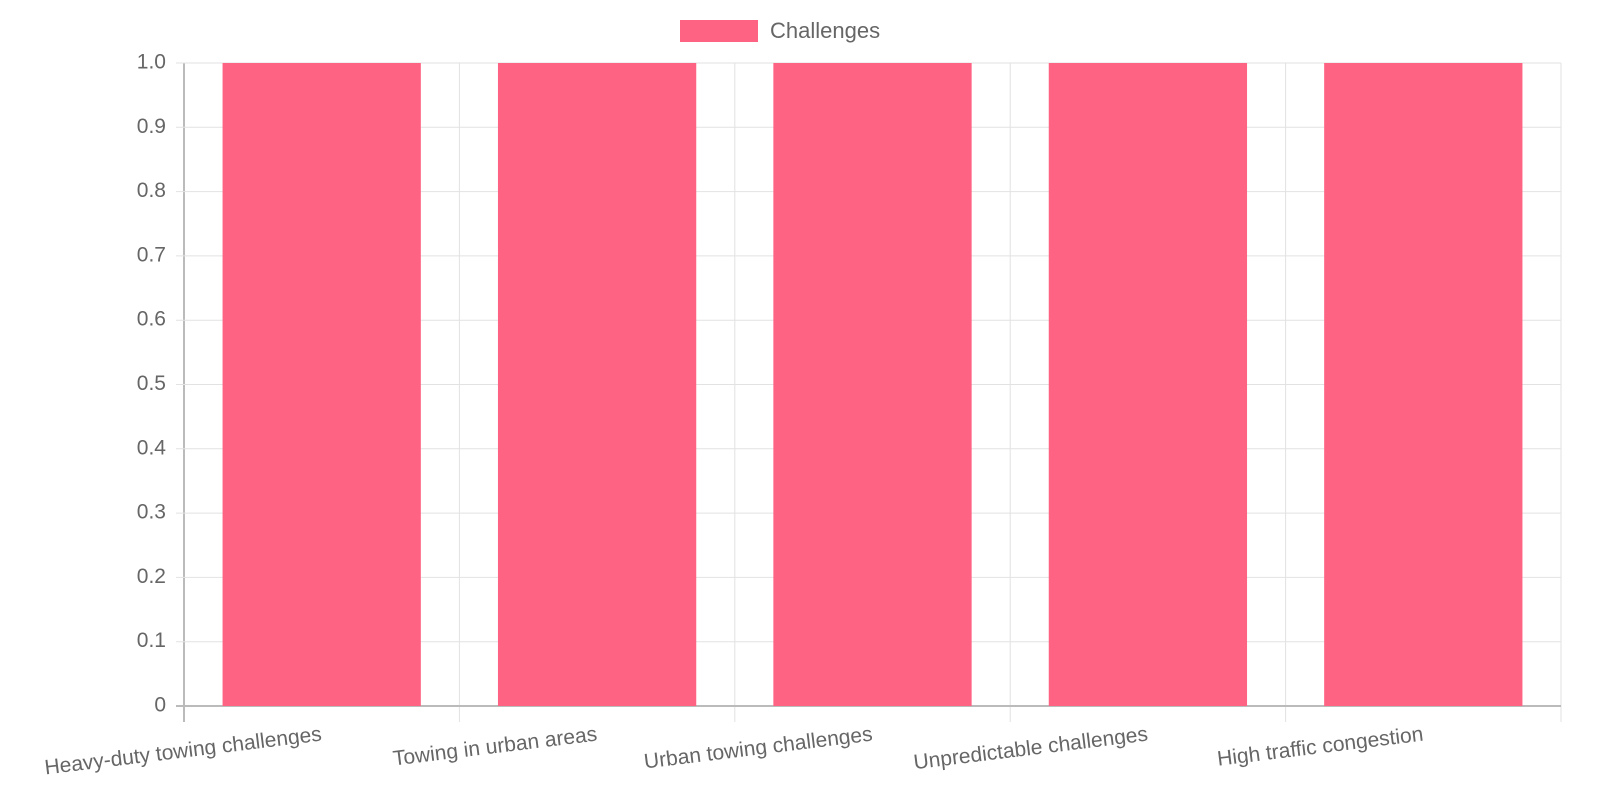  I want to click on y-tick-label: 0.7, so click(151, 254).